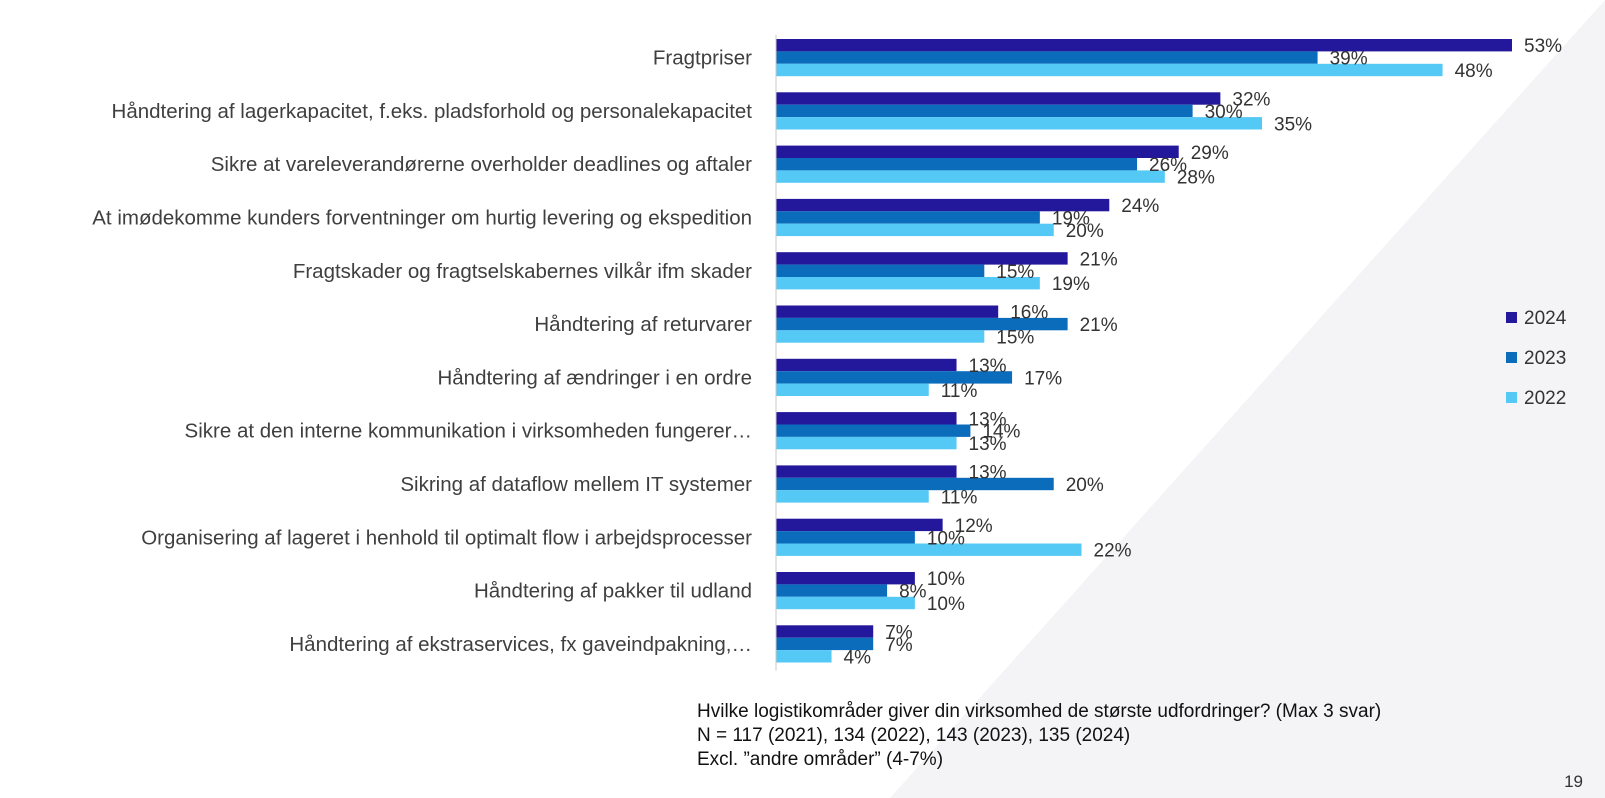  I want to click on category-label: Fragtpriser, so click(702, 58).